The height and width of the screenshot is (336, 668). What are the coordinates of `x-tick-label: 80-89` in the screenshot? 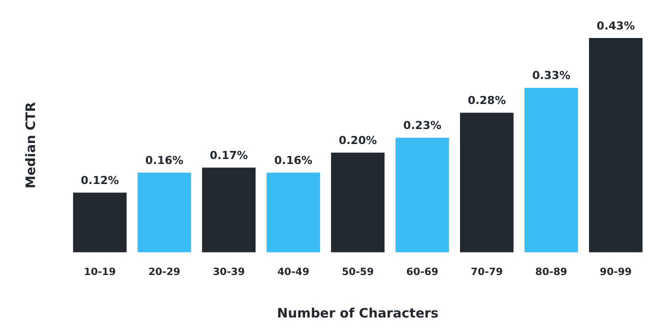 It's located at (551, 272).